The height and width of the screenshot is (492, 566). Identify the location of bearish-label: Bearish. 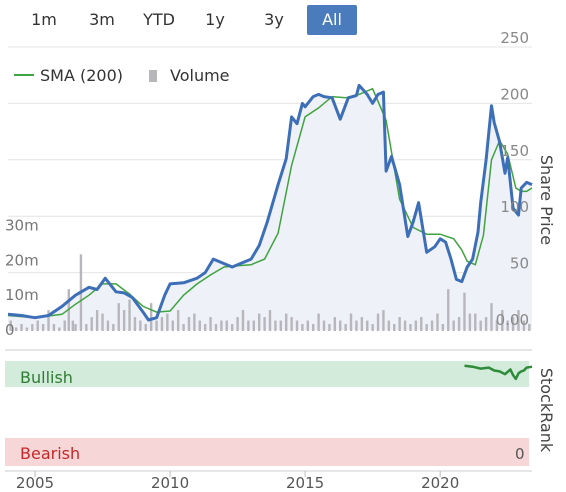
(50, 453).